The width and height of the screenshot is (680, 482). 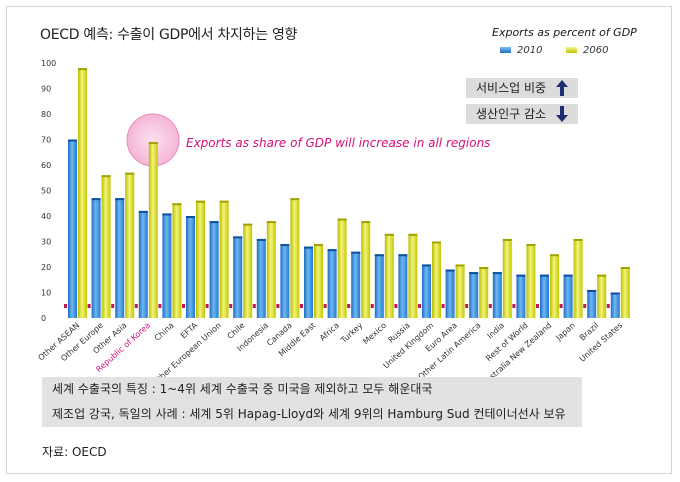 I want to click on y-tick-label: 70, so click(x=46, y=140).